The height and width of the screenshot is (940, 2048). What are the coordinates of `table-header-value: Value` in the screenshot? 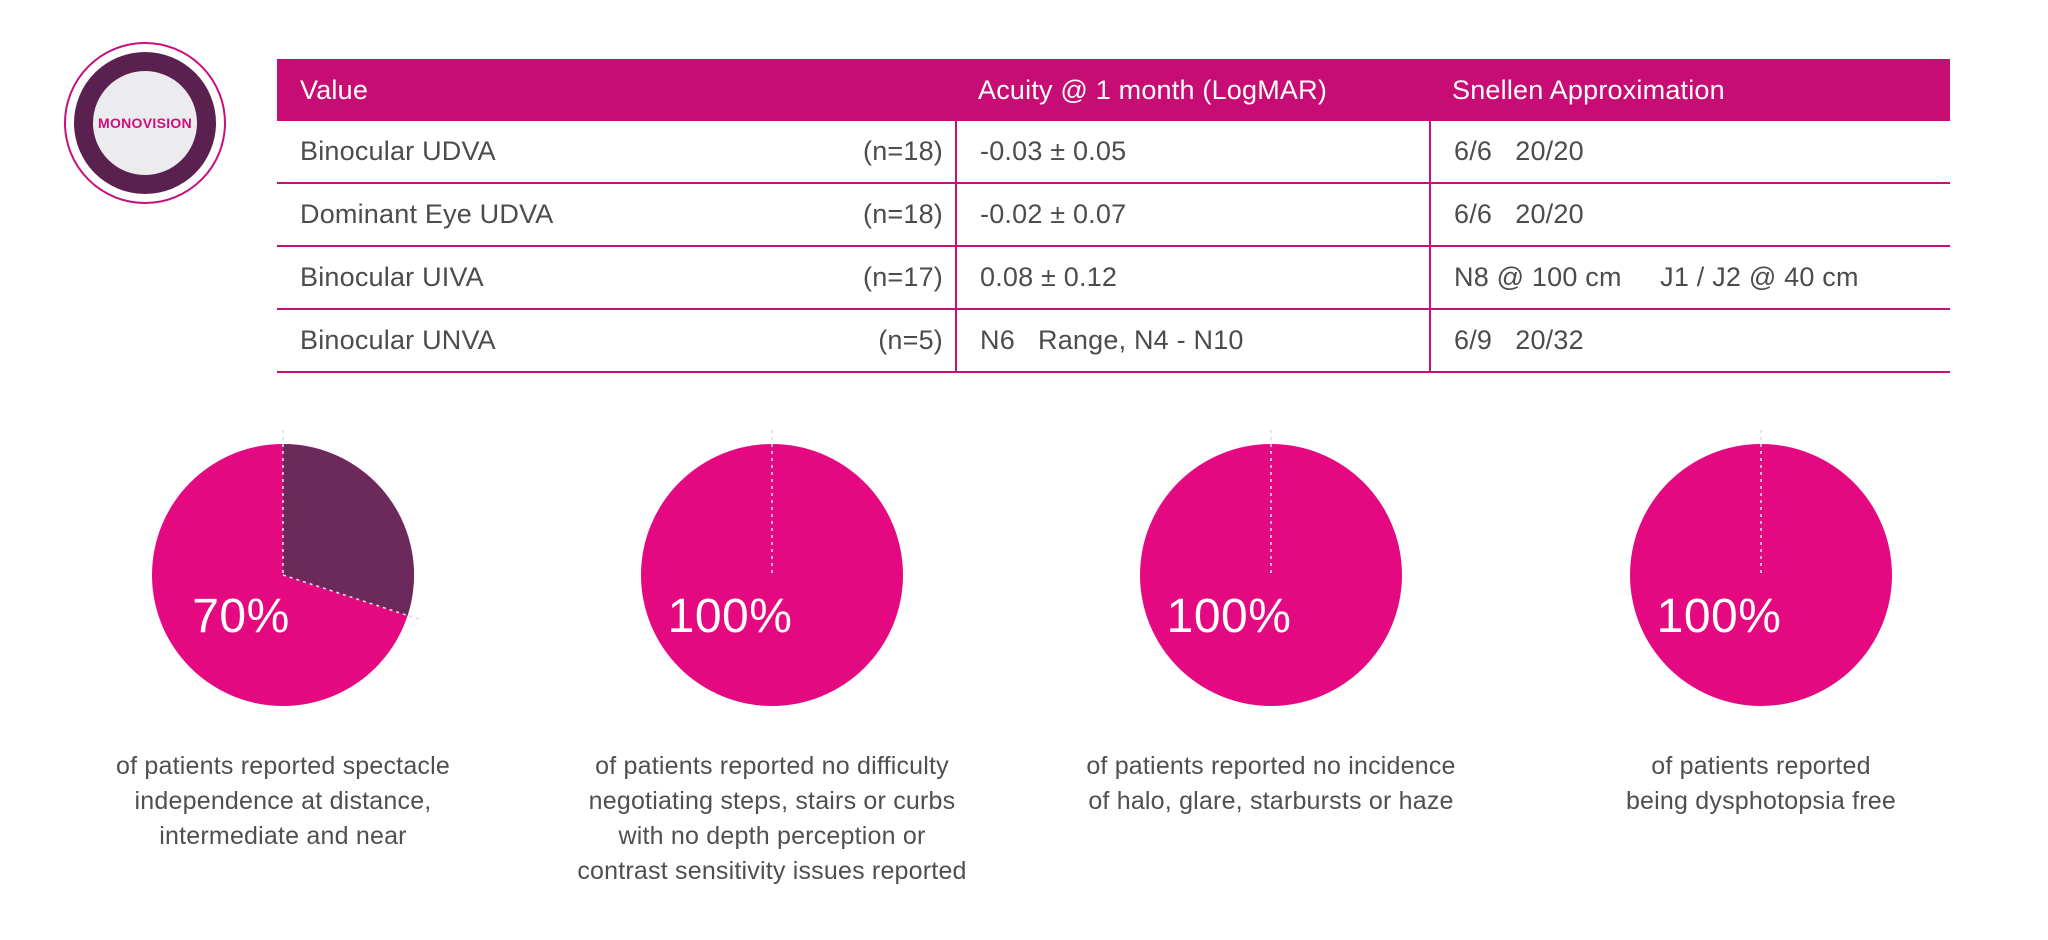 It's located at (616, 90).